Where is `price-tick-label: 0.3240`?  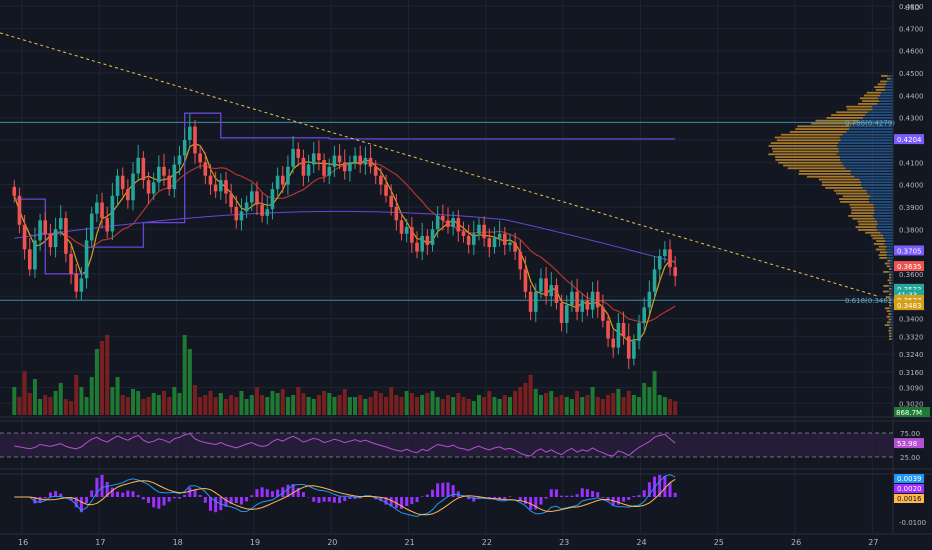 price-tick-label: 0.3240 is located at coordinates (911, 355).